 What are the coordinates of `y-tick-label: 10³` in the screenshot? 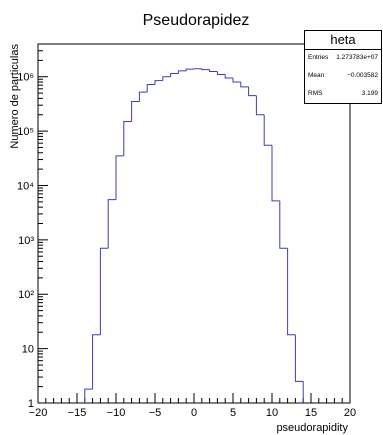 It's located at (26, 241).